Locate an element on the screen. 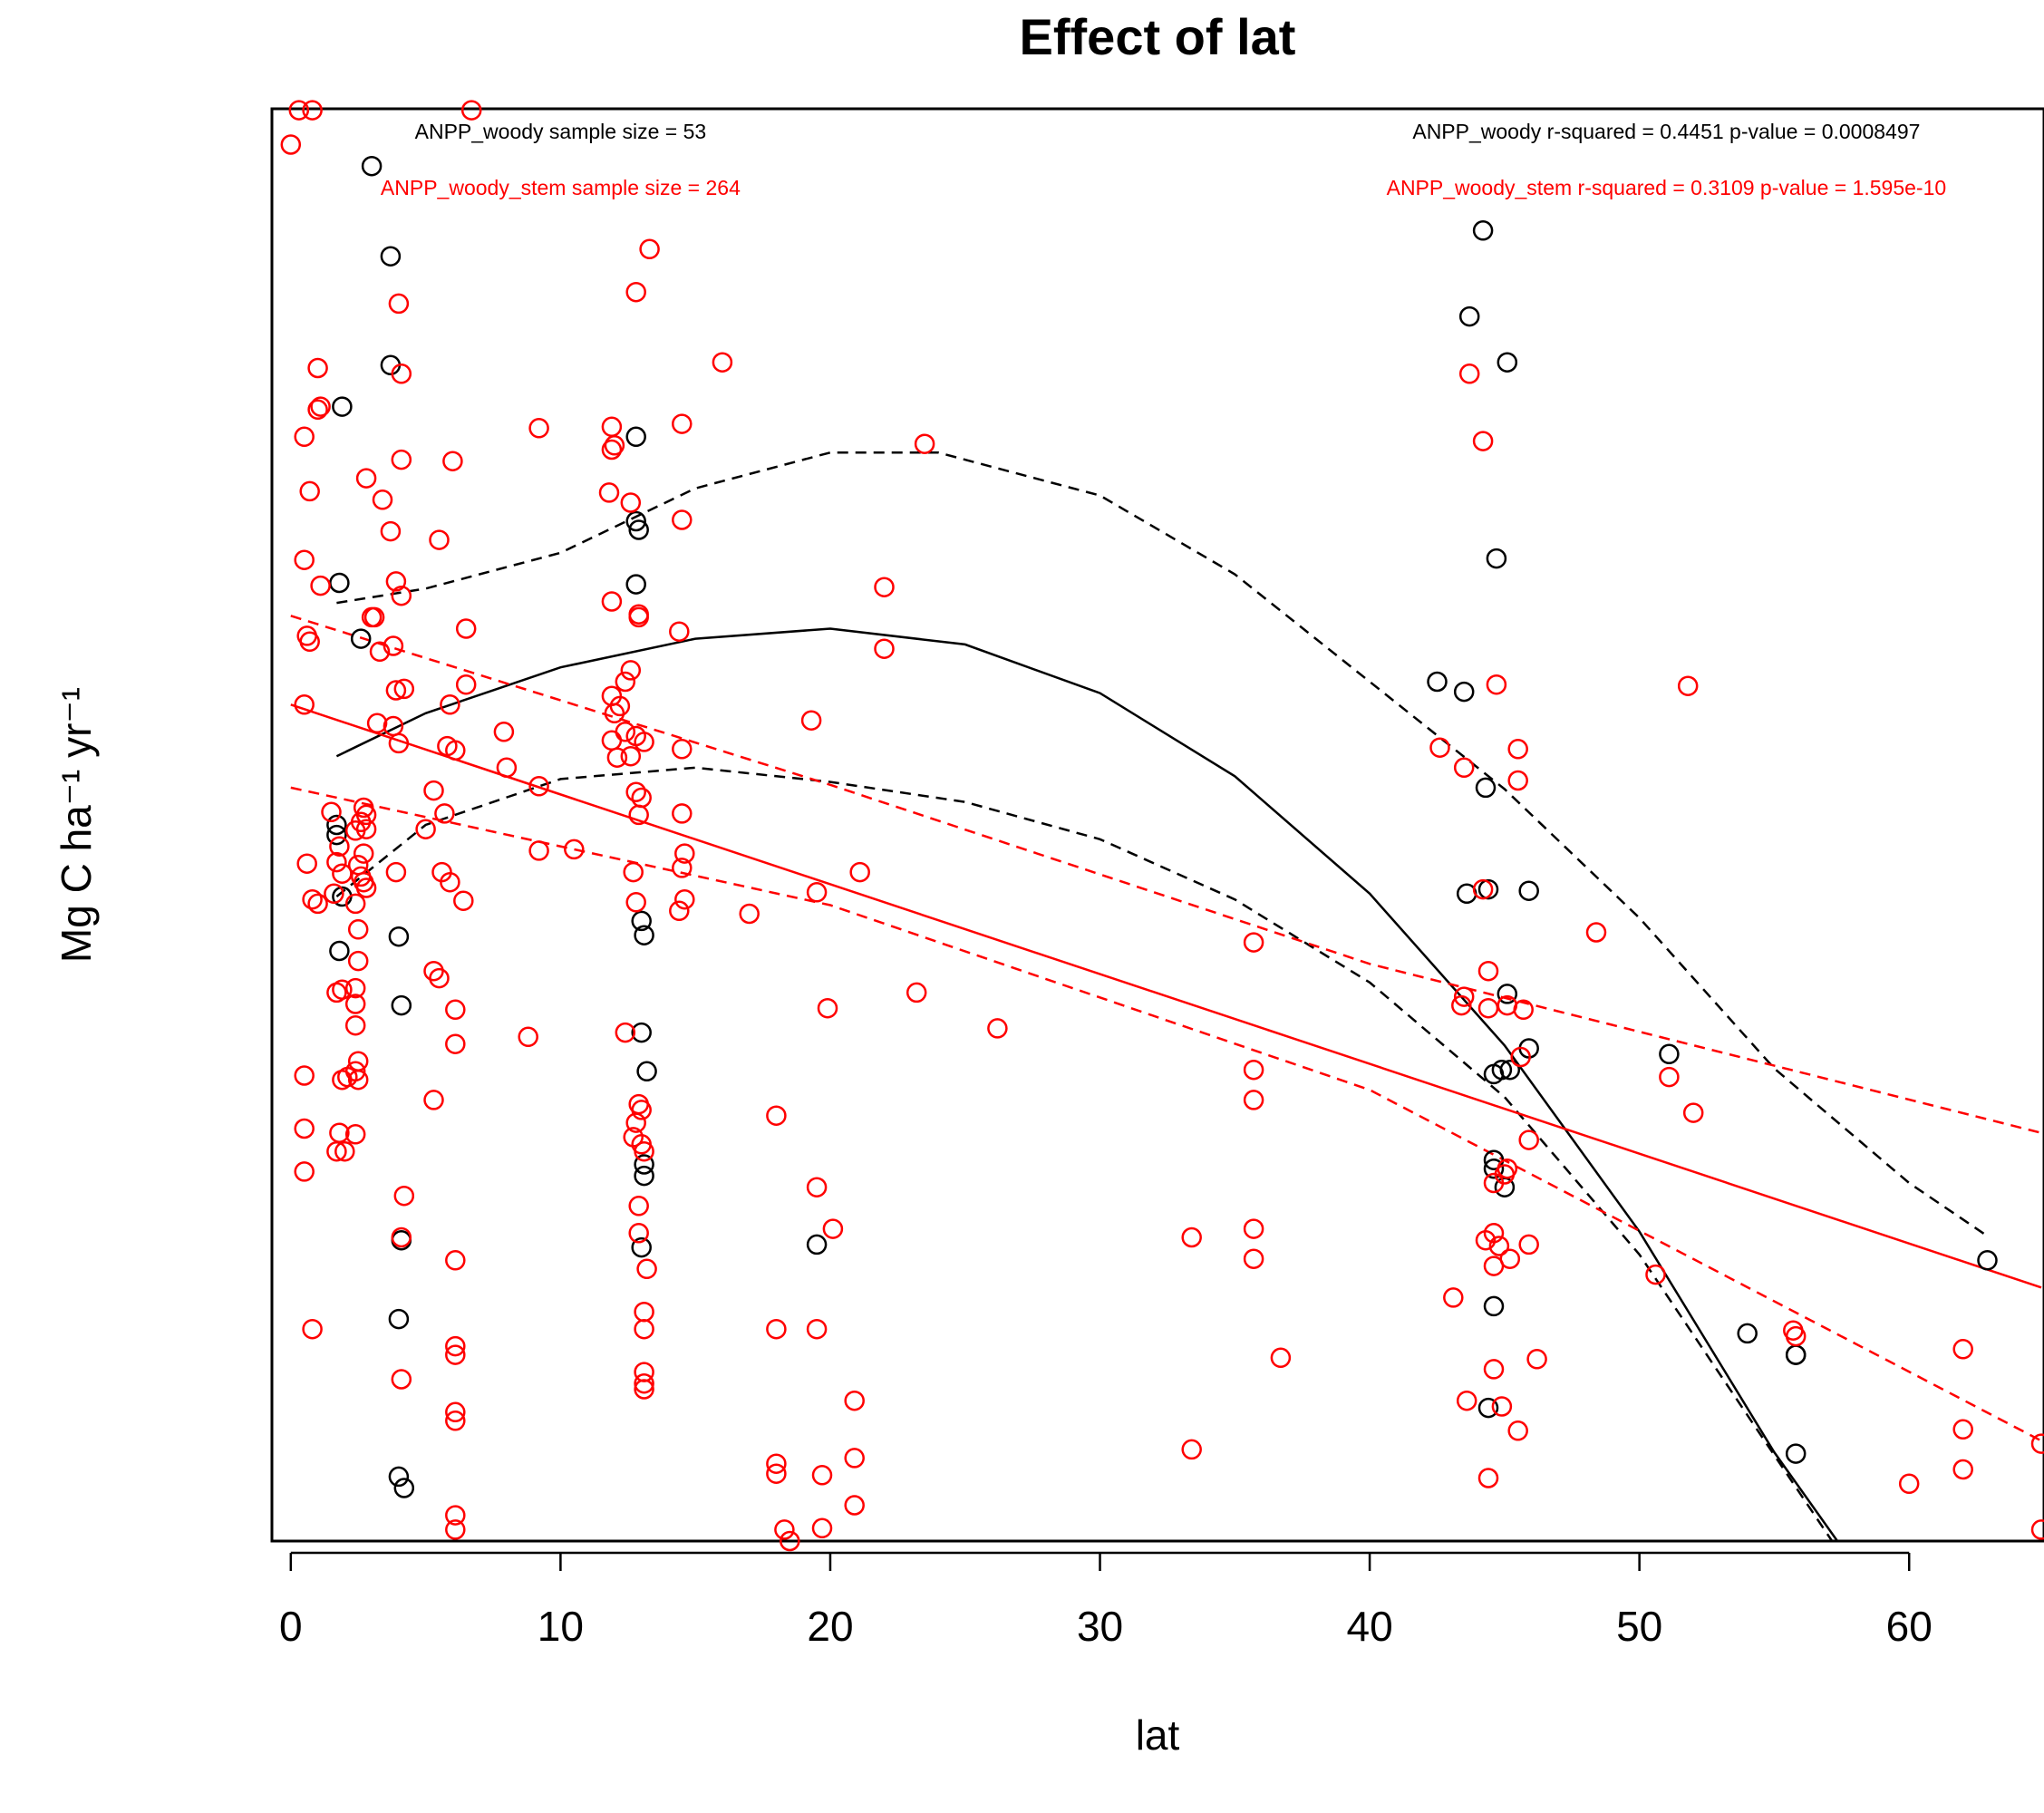 The height and width of the screenshot is (1813, 2044). x-axis-label: lat is located at coordinates (1158, 1735).